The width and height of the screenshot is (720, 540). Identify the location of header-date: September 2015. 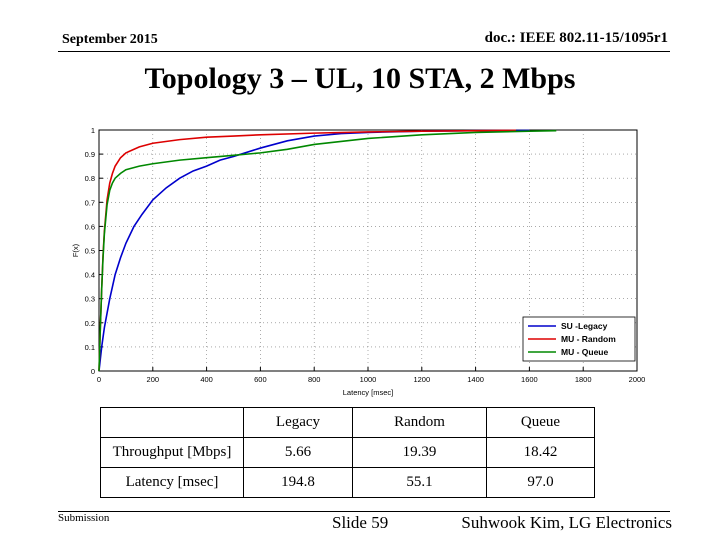
(110, 39).